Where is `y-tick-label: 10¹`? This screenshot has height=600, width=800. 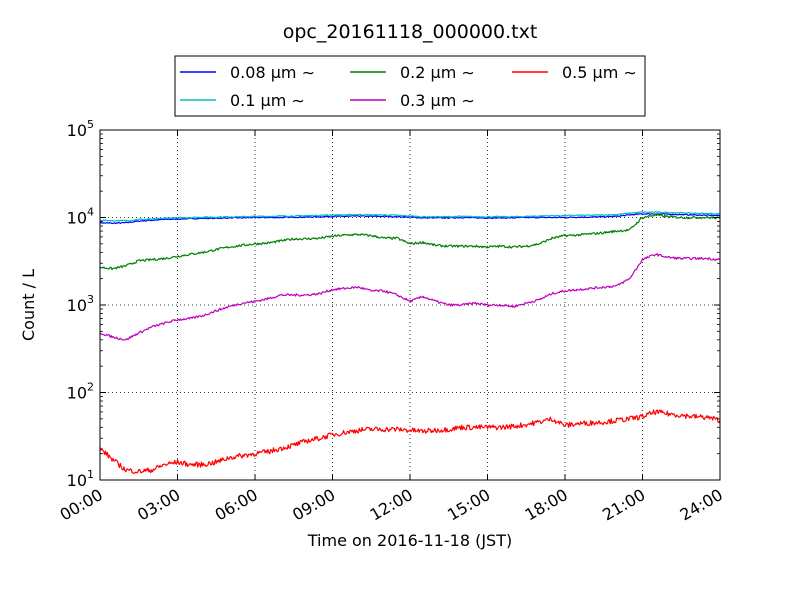 y-tick-label: 10¹ is located at coordinates (80, 479).